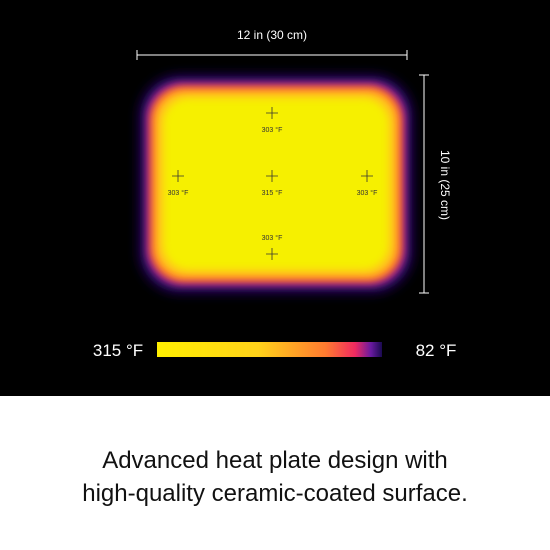  I want to click on reading: 315 °F, so click(272, 193).